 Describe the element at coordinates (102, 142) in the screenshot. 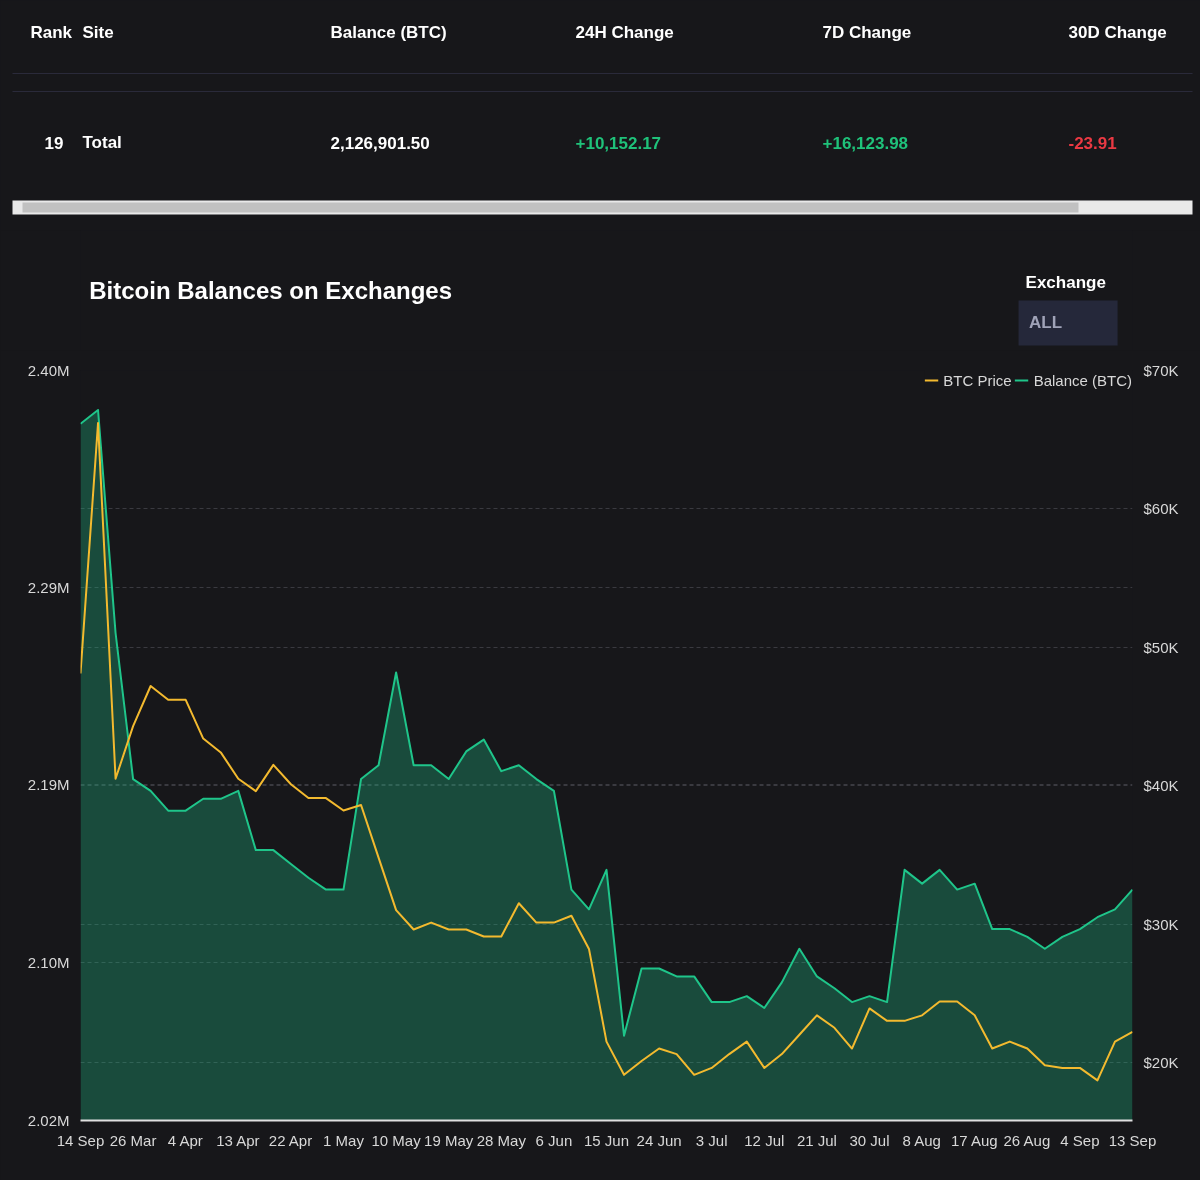

I see `text: Total` at that location.